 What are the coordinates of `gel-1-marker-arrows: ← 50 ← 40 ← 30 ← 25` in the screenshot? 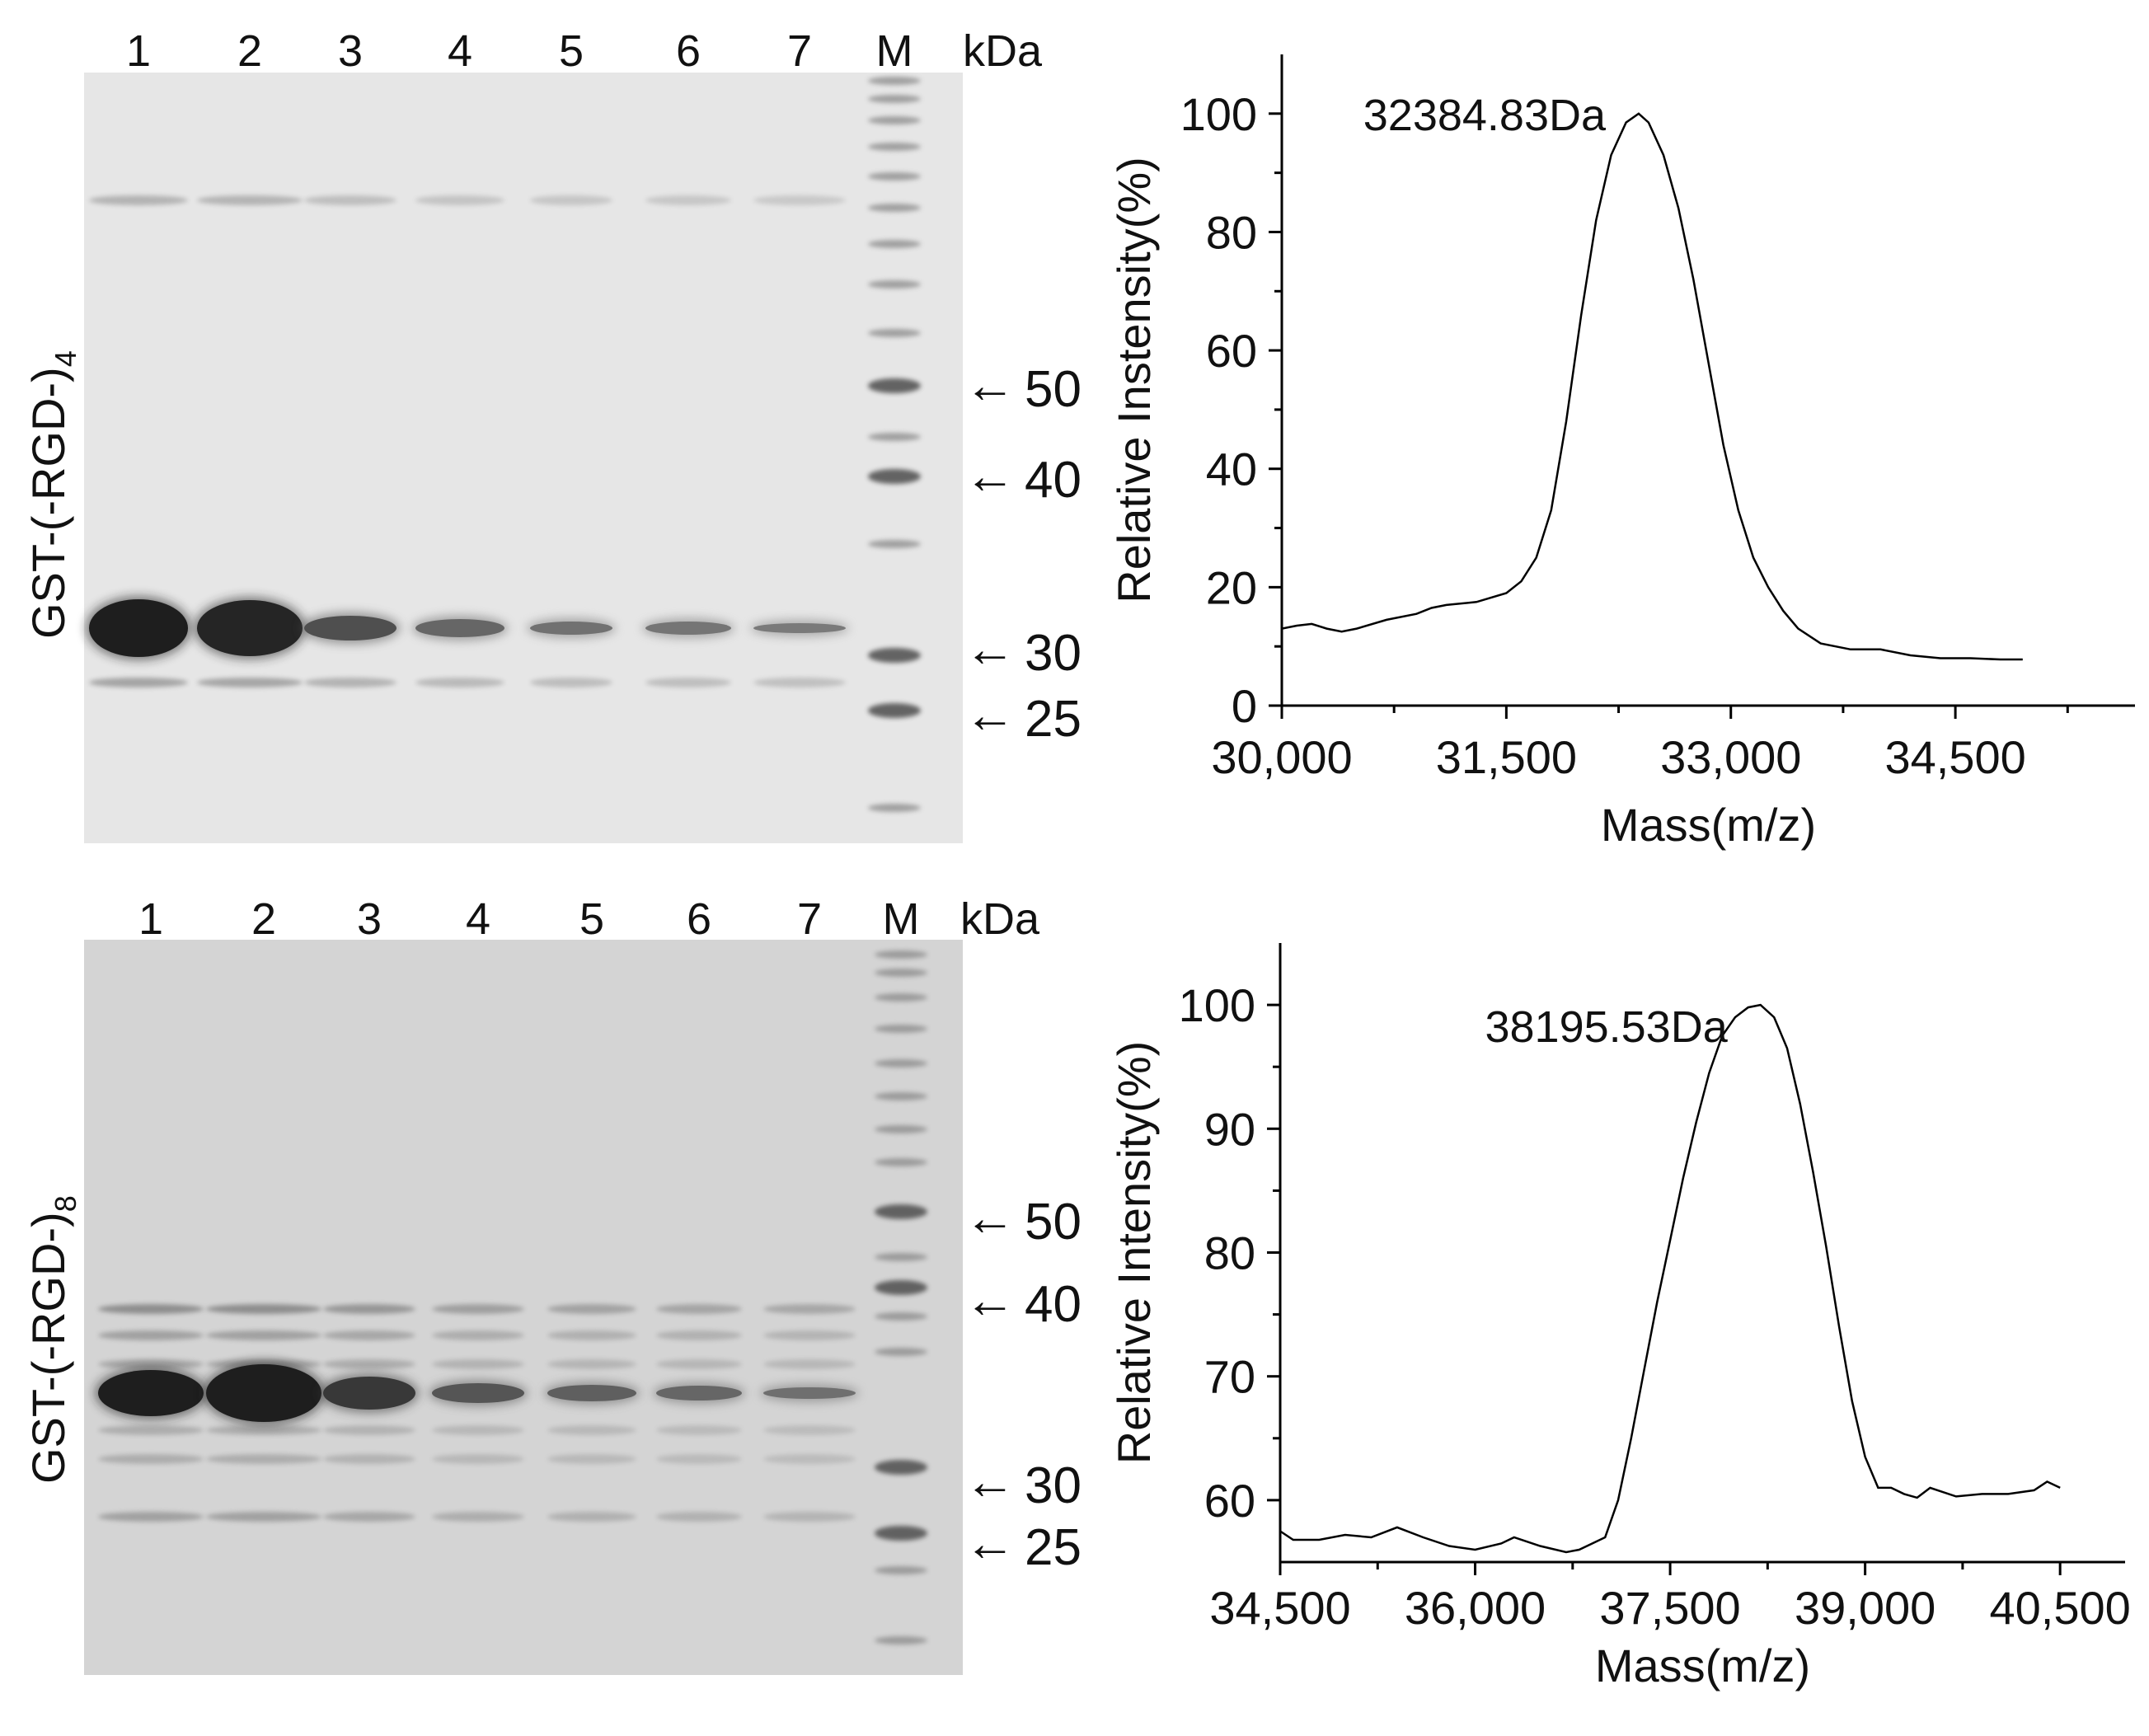 It's located at (1023, 552).